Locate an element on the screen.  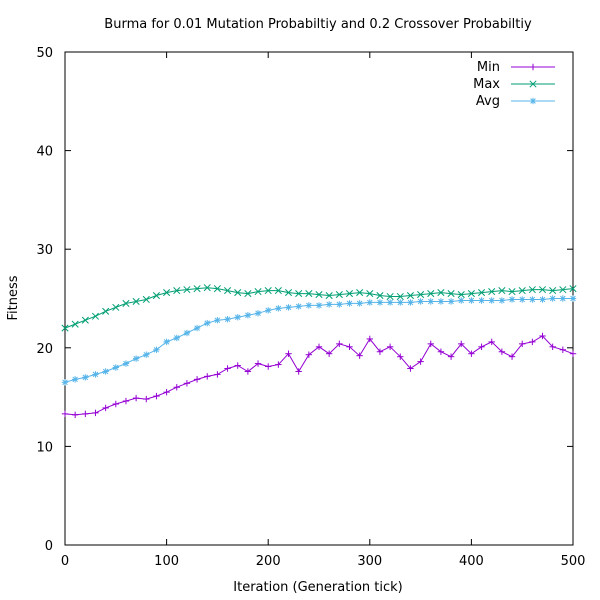
y-tick-label: 30 is located at coordinates (44, 250).